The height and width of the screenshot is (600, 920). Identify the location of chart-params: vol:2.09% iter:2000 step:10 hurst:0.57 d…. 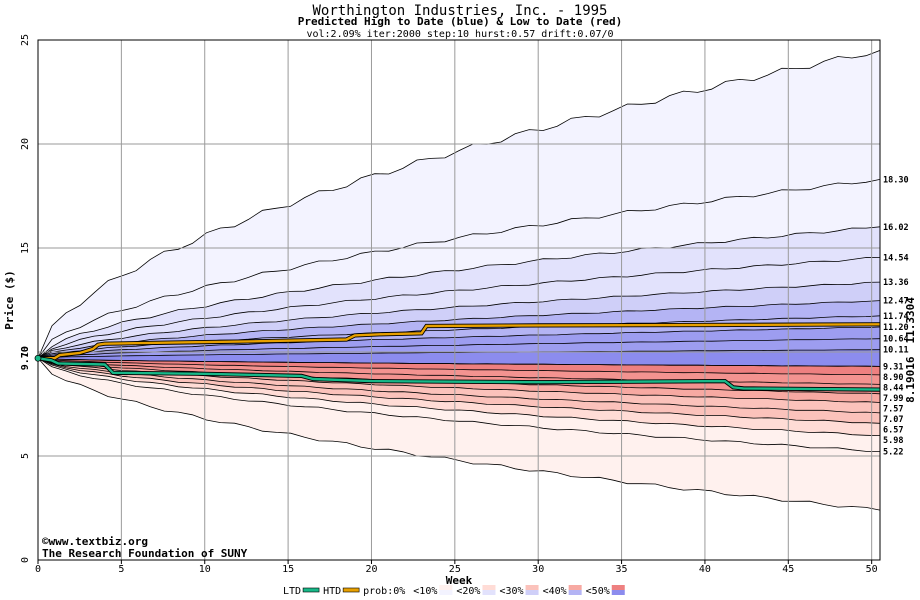
(459, 34).